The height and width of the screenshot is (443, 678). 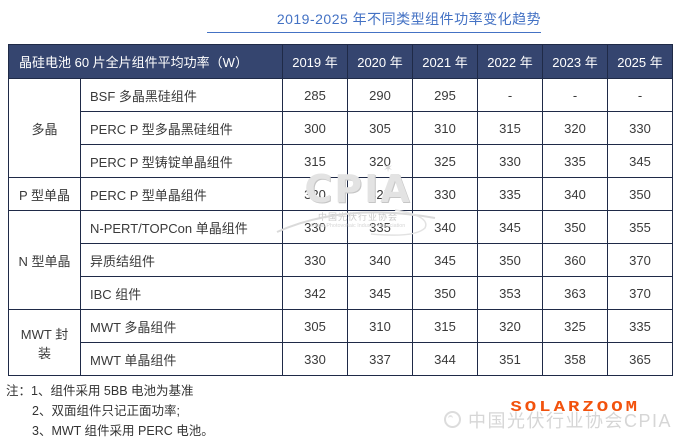 I want to click on table-row: 异质结组件 330 340 345 350 360 370, so click(x=341, y=260).